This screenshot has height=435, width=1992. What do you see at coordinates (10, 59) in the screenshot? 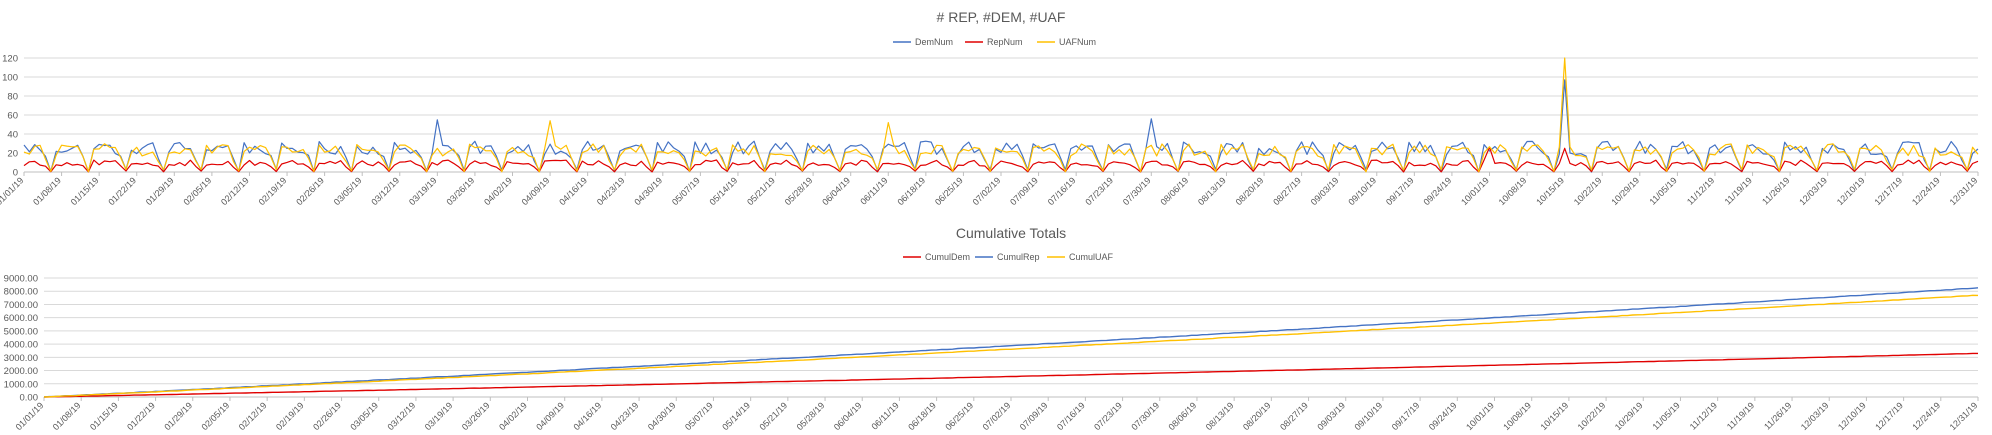
I see `y-tick-label: 120` at bounding box center [10, 59].